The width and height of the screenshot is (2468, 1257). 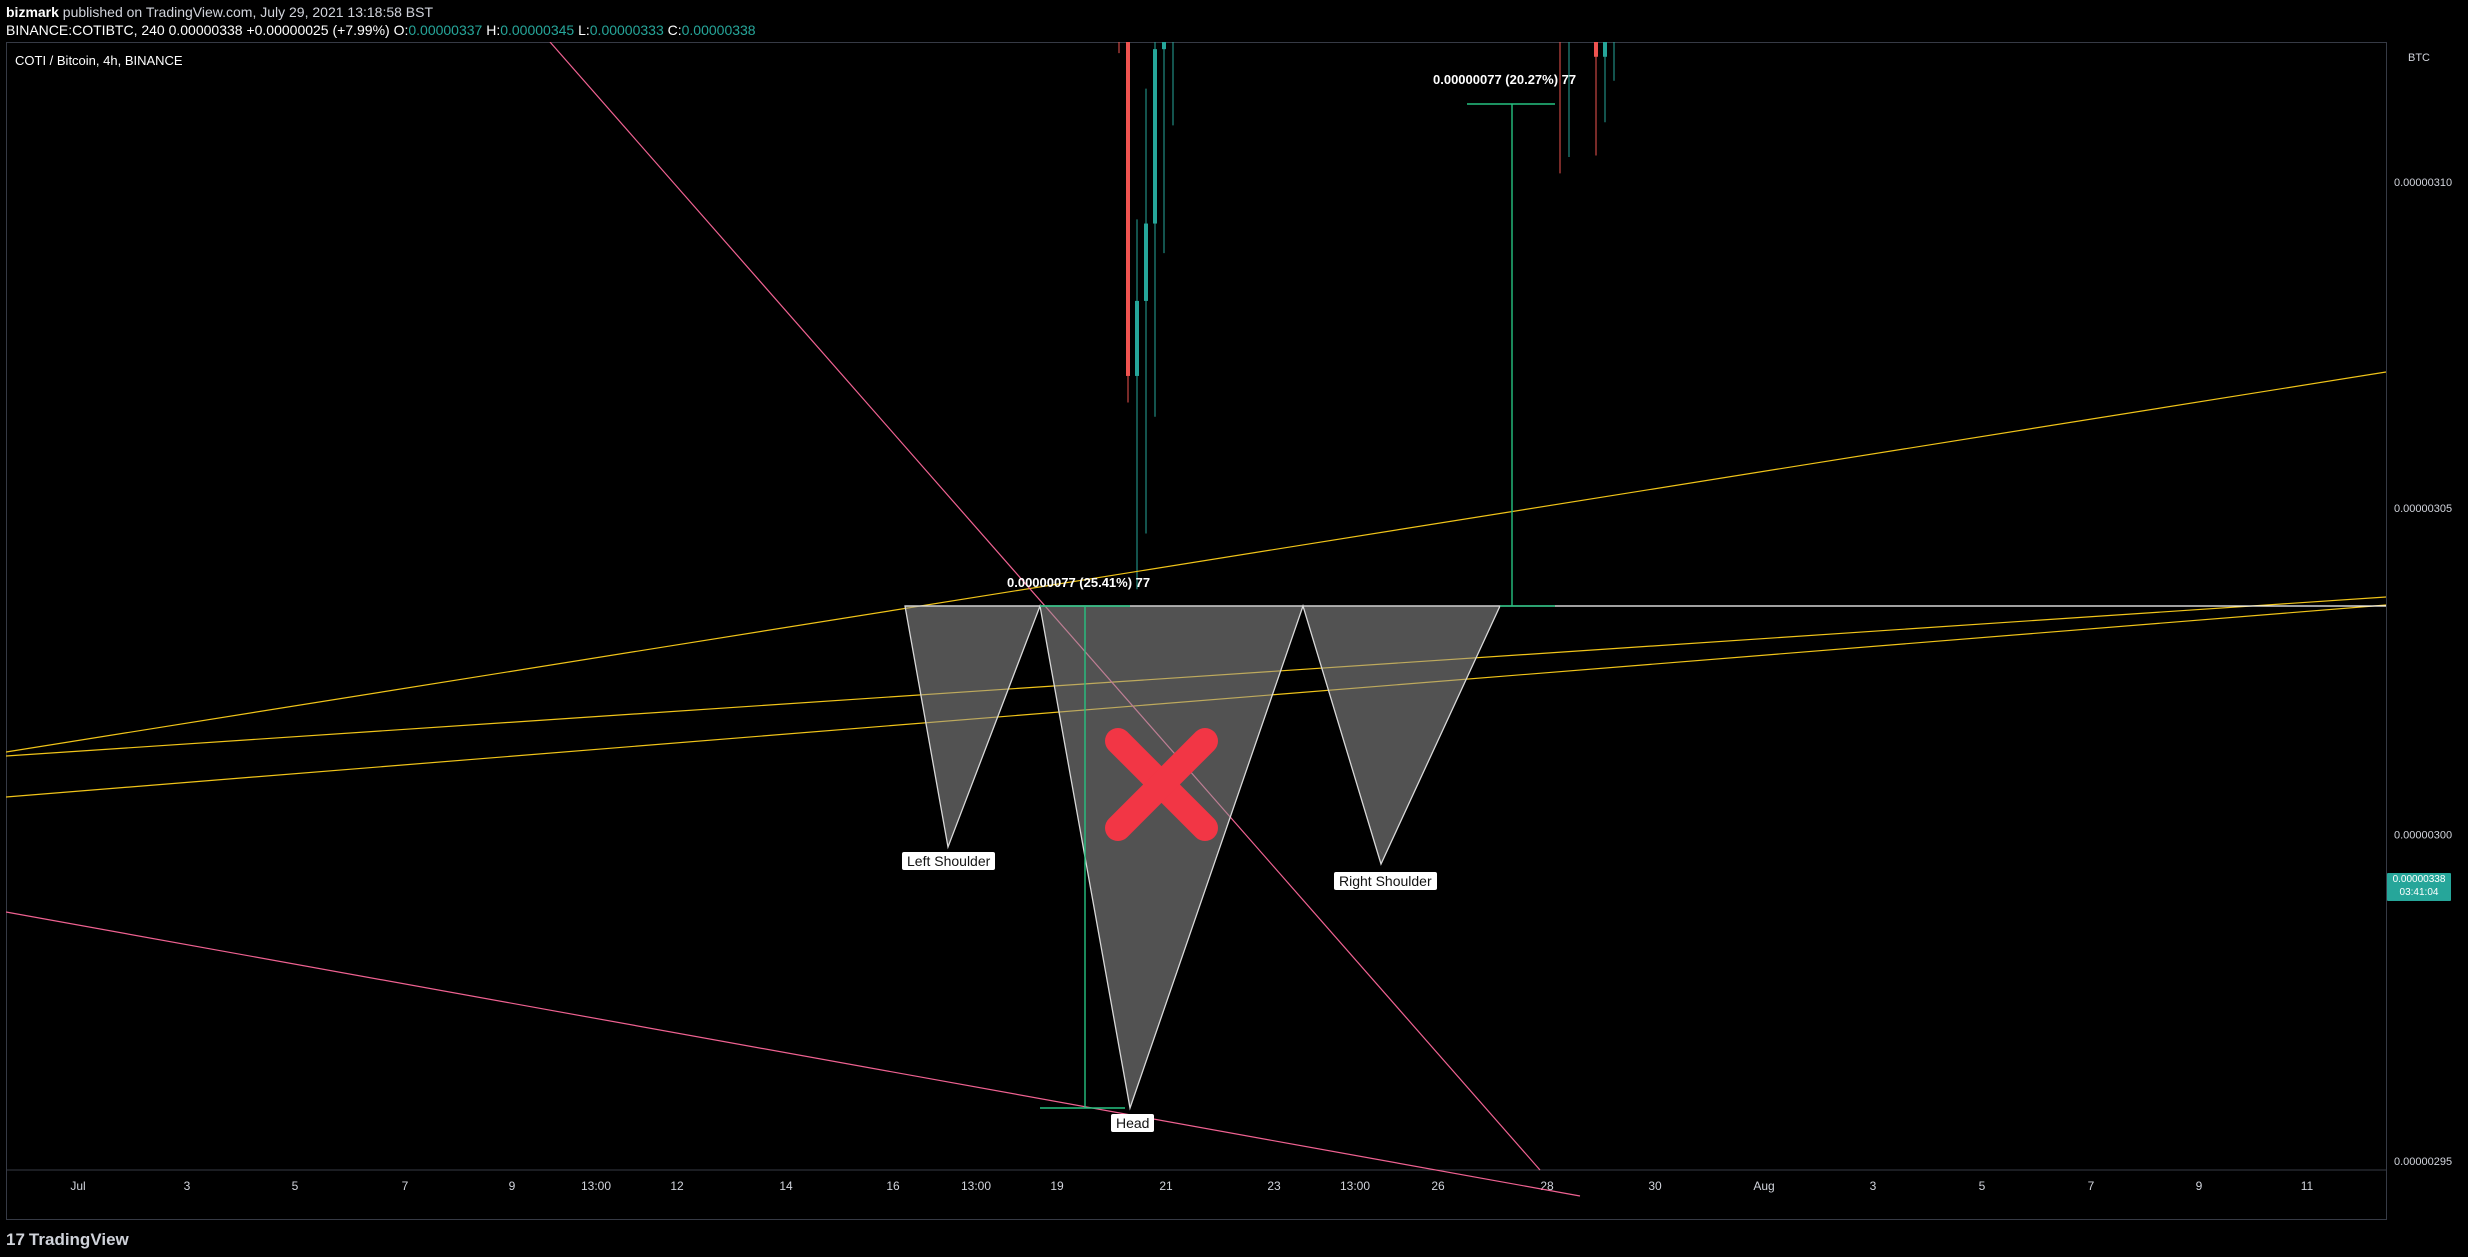 I want to click on x-tick-label: 26, so click(x=1438, y=1186).